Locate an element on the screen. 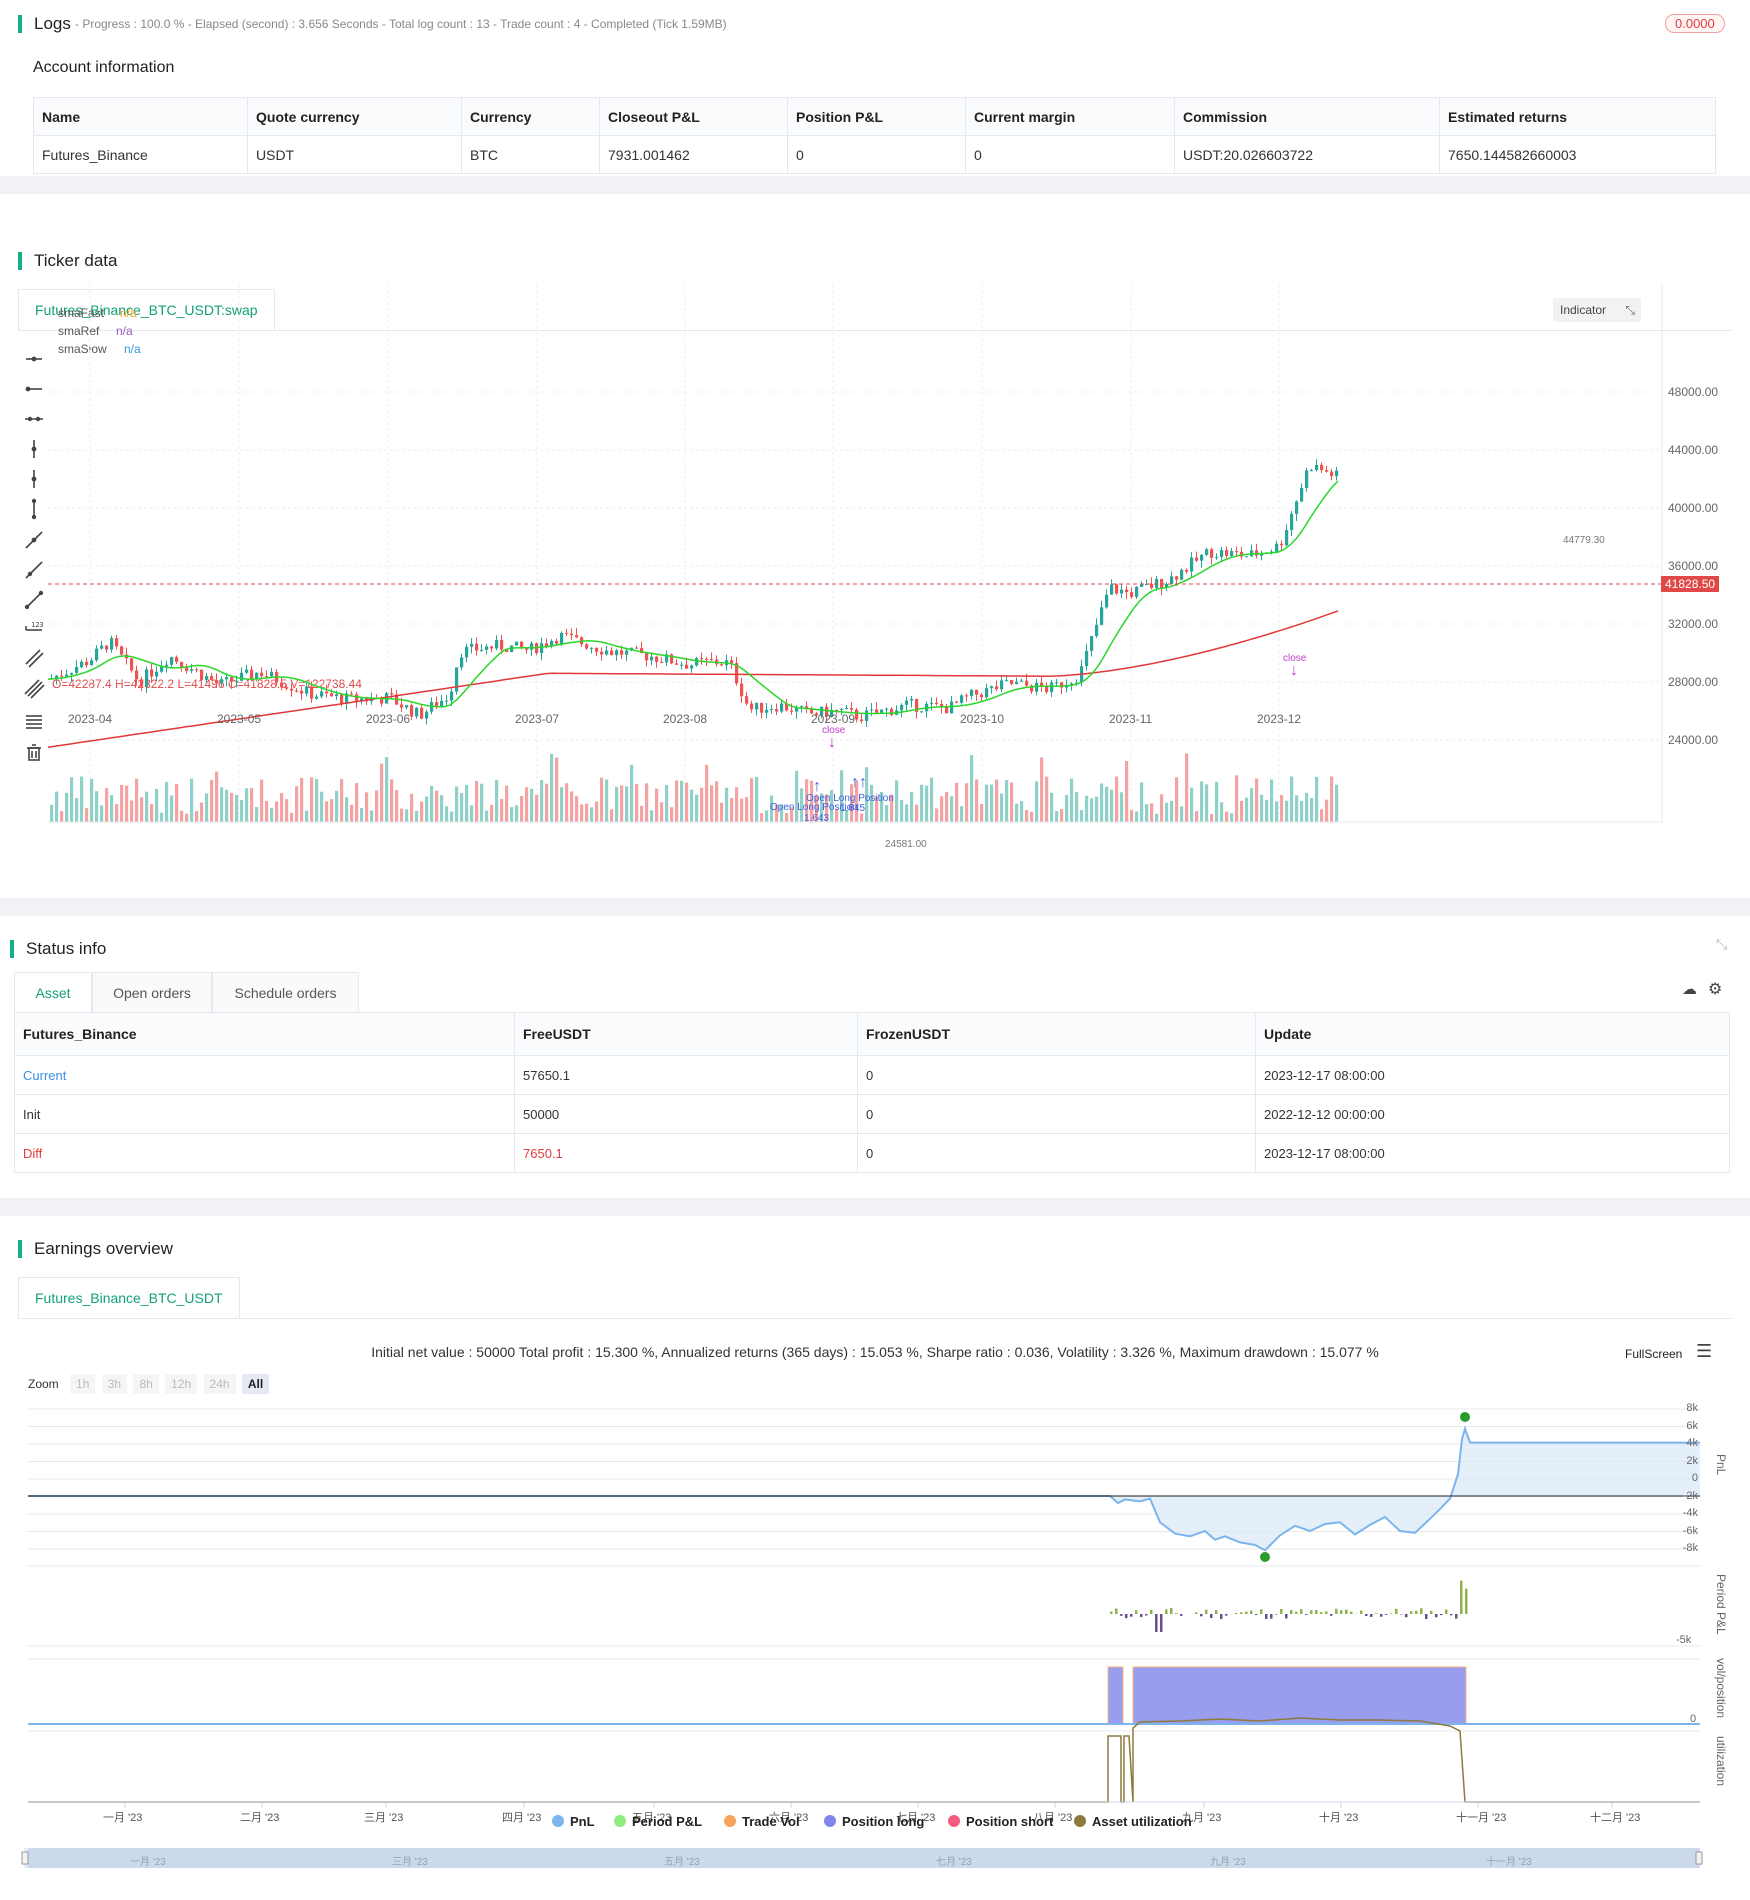 The height and width of the screenshot is (1900, 1750). legend-item-position-short: Position short is located at coordinates (1000, 1821).